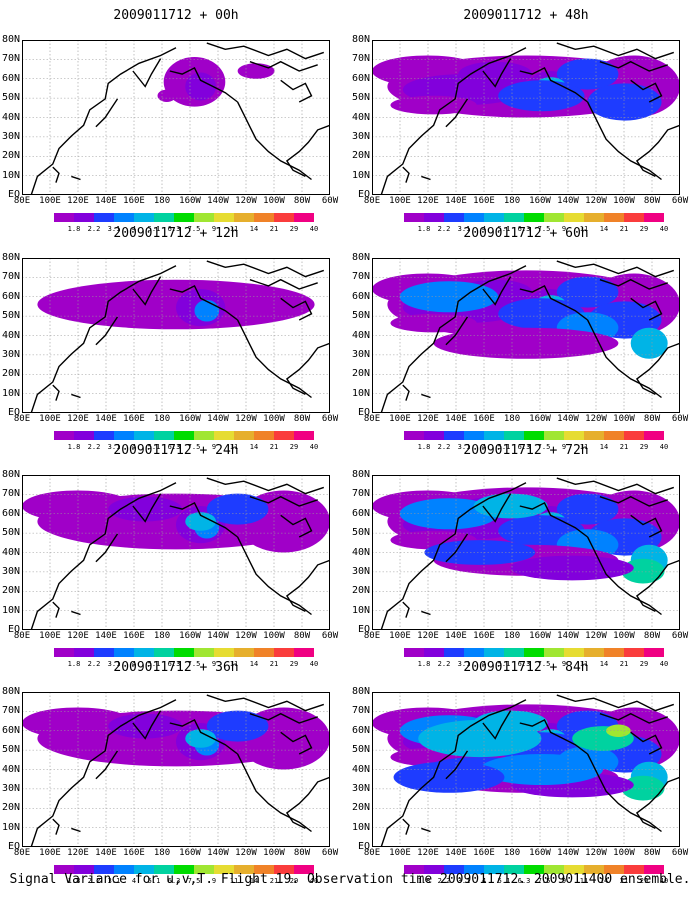 Image resolution: width=700 pixels, height=900 pixels. Describe the element at coordinates (360, 354) in the screenshot. I see `lat-tick-label: 30N` at that location.